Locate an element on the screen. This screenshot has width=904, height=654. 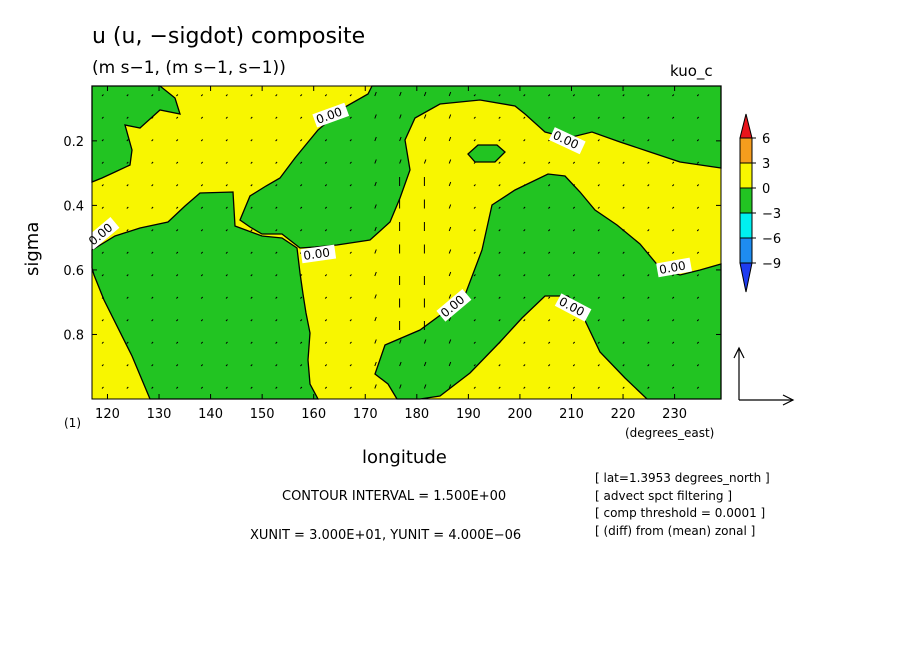
colorbar: 6 3 0 −3 −6 −9 is located at coordinates (760, 203).